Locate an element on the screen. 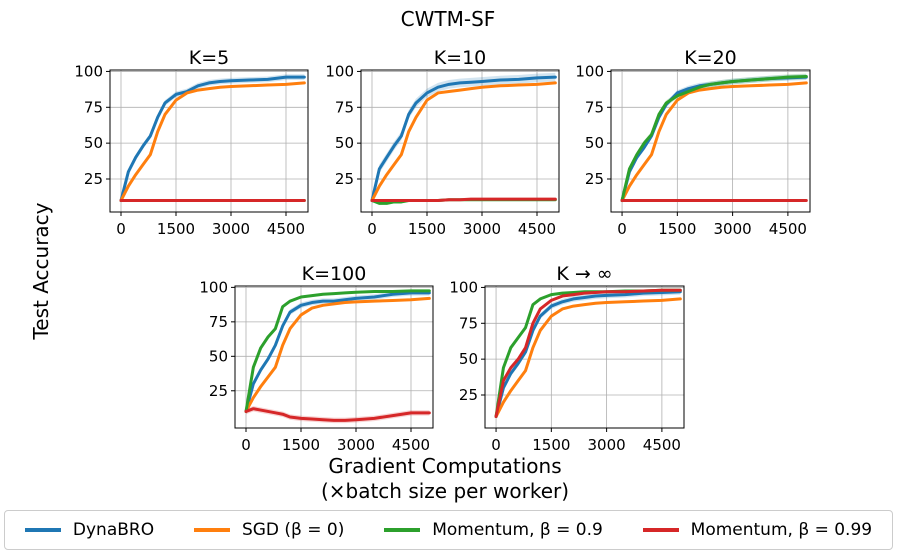  panel-title: K=10 is located at coordinates (460, 58).